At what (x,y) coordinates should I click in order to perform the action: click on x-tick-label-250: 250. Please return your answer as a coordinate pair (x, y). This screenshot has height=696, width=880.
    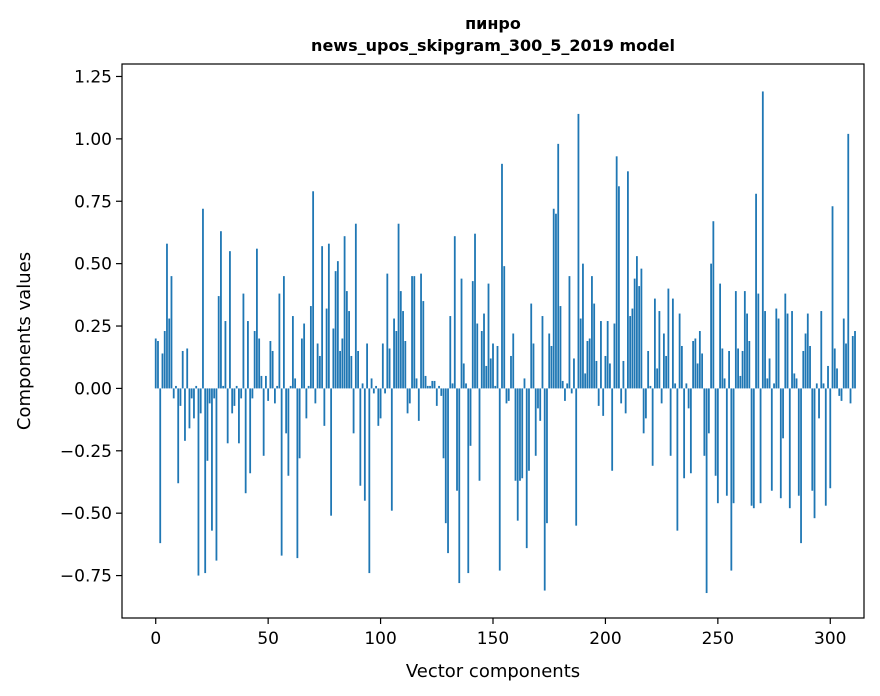
    Looking at the image, I should click on (718, 639).